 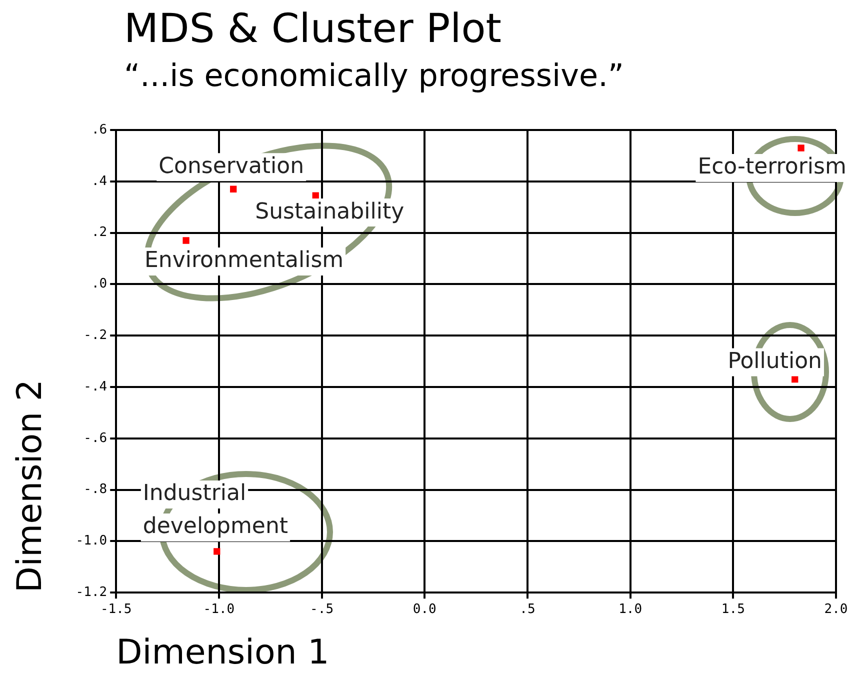 I want to click on x-tick-label: -1.5, so click(x=116, y=609).